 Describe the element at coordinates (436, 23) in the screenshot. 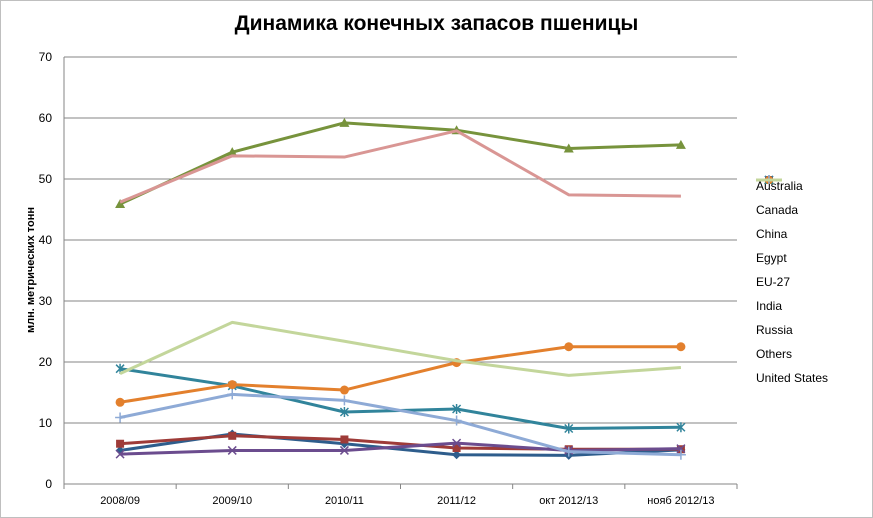

I see `chart-title: Динамика конечных запасов пшеницы` at that location.